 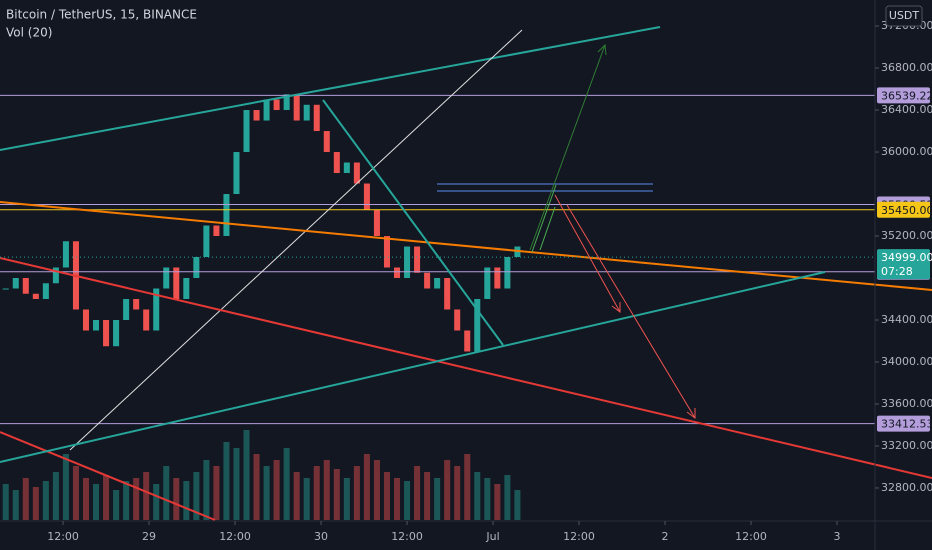 I want to click on x-tick-label: 29, so click(x=149, y=536).